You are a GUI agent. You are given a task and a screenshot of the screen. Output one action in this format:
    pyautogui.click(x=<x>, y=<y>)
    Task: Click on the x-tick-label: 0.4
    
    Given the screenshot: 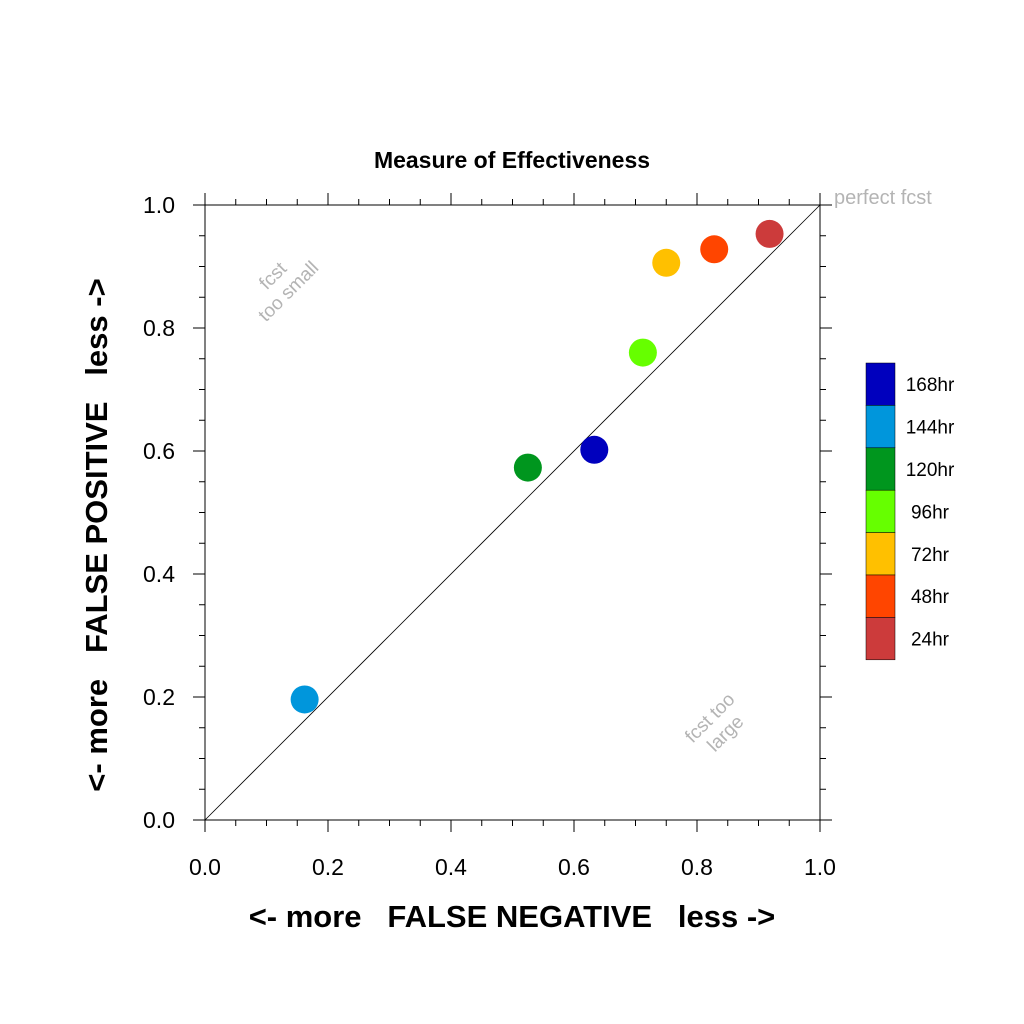 What is the action you would take?
    pyautogui.click(x=451, y=867)
    